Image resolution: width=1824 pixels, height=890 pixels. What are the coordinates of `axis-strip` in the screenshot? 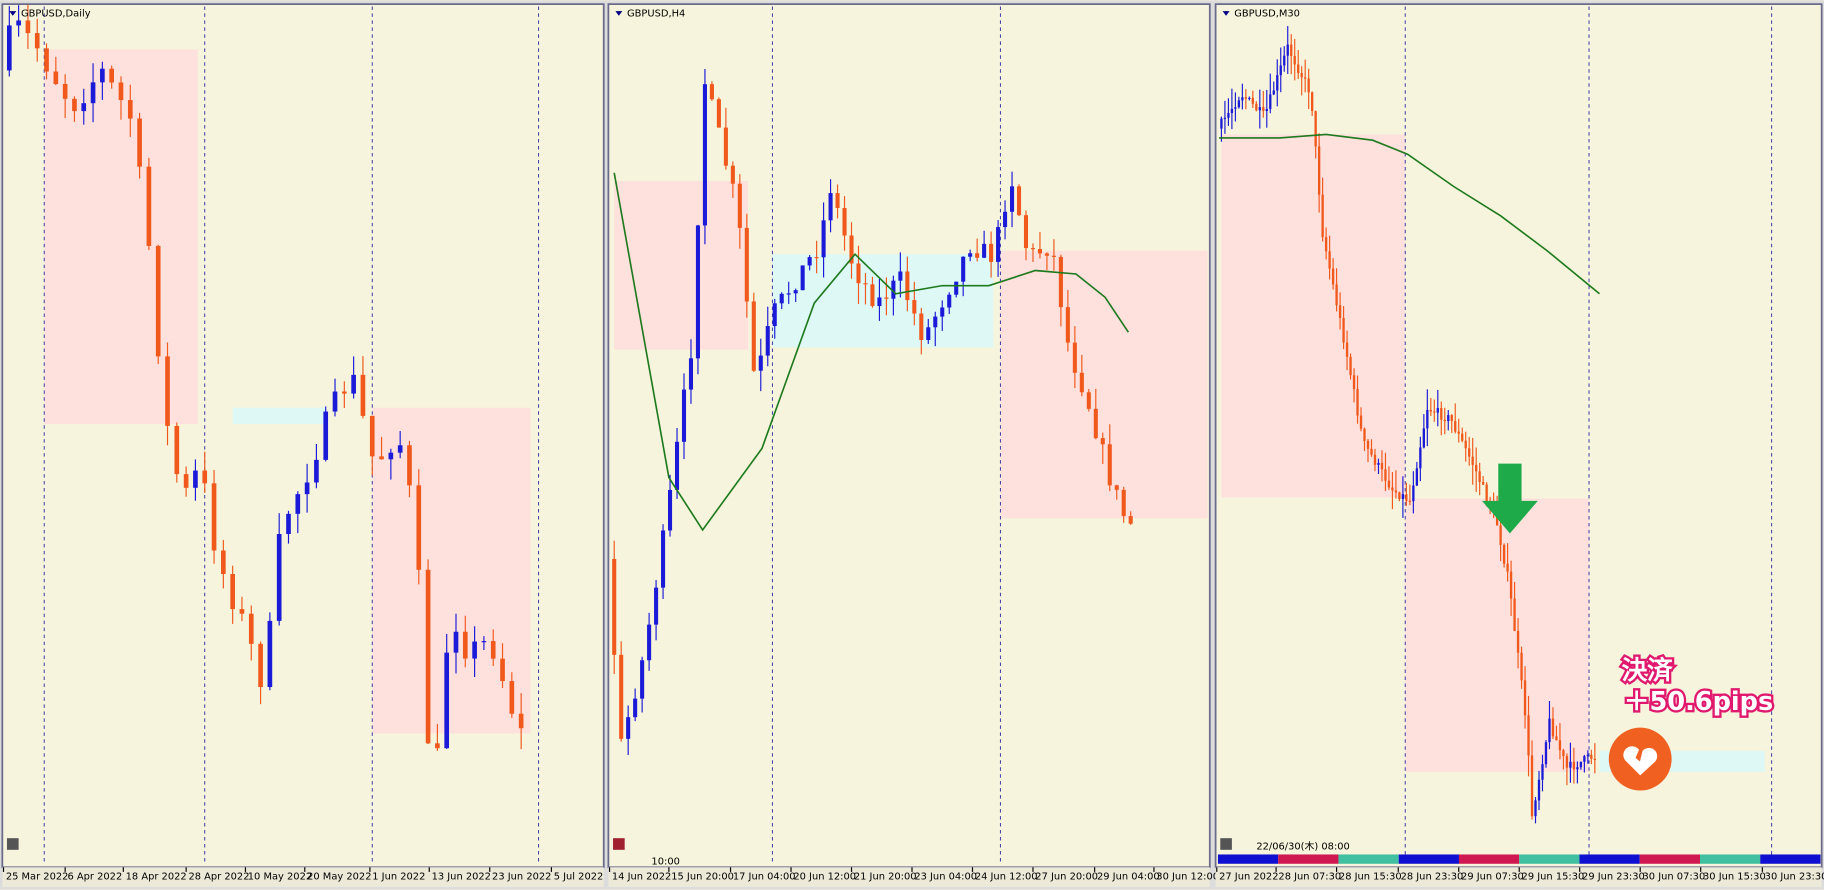 It's located at (303, 877).